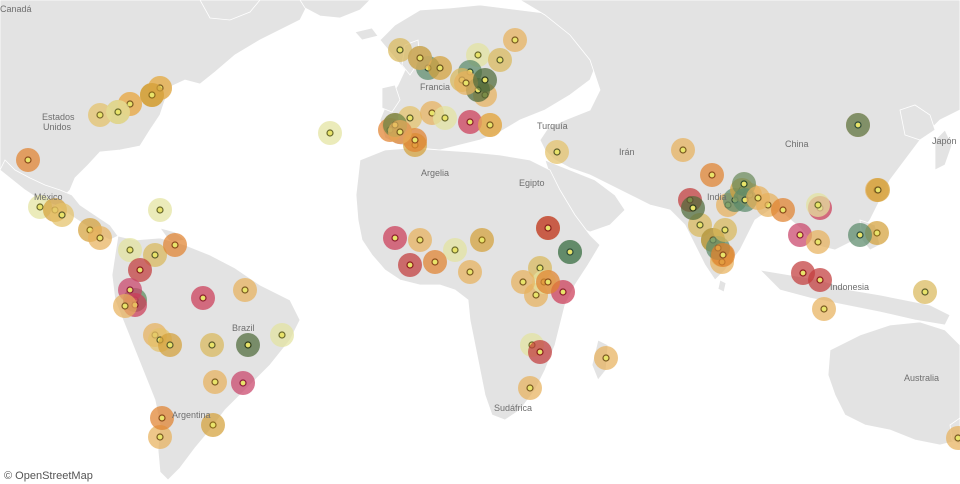 The height and width of the screenshot is (484, 960). What do you see at coordinates (435, 87) in the screenshot?
I see `label-france: Francia` at bounding box center [435, 87].